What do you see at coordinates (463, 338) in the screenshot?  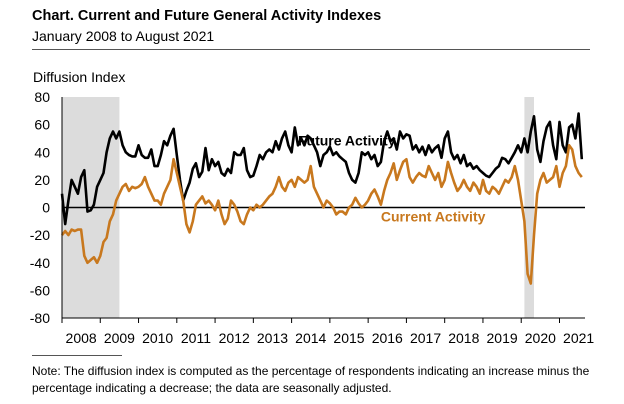 I see `x-tick-label: 2018` at bounding box center [463, 338].